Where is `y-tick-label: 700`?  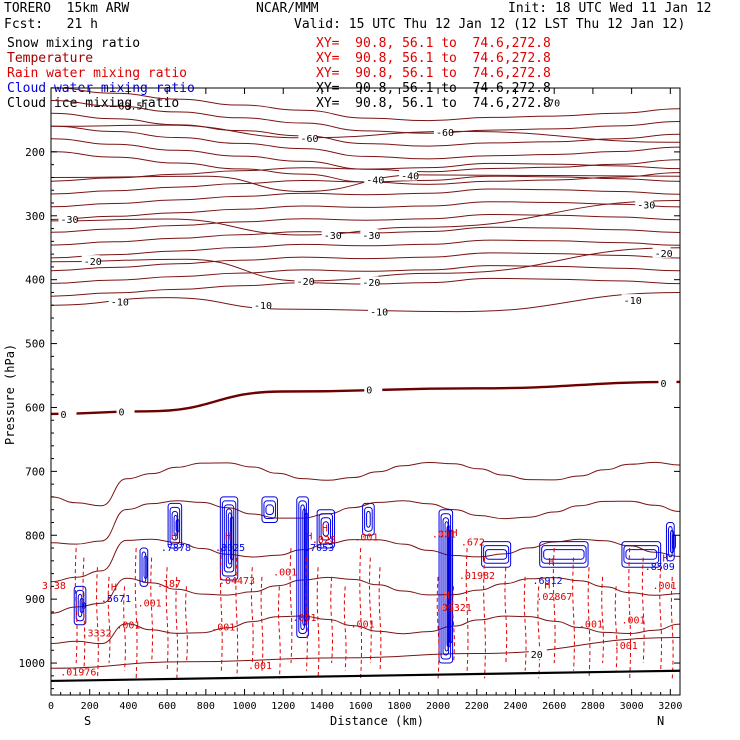 y-tick-label: 700 is located at coordinates (35, 471).